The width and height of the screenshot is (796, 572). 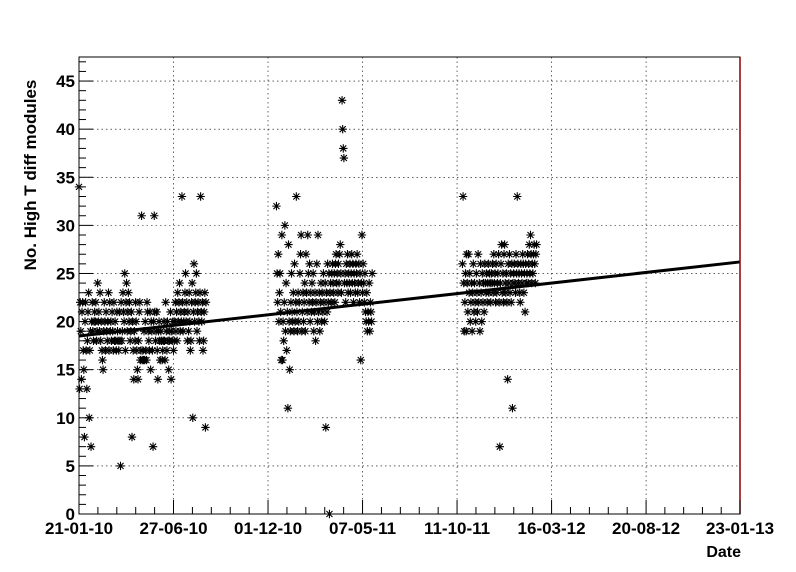 What do you see at coordinates (65, 129) in the screenshot?
I see `y-tick-label: 40` at bounding box center [65, 129].